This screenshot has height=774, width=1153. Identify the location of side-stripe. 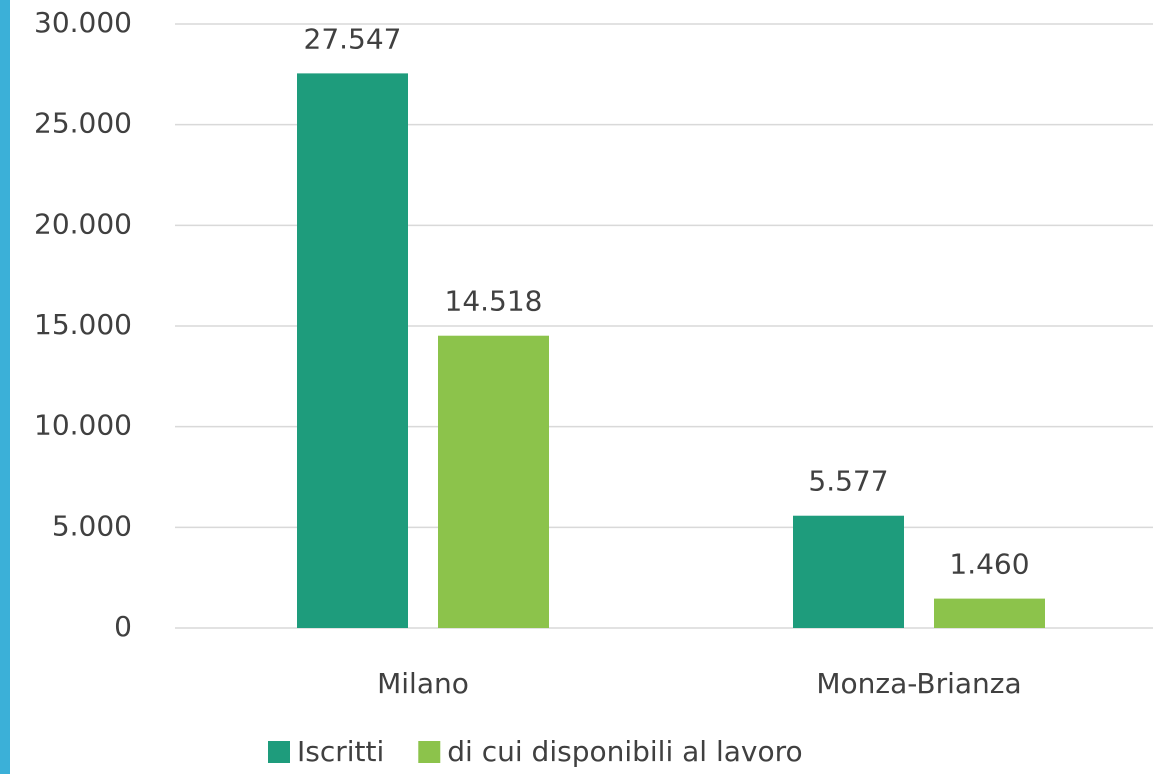
(5, 387).